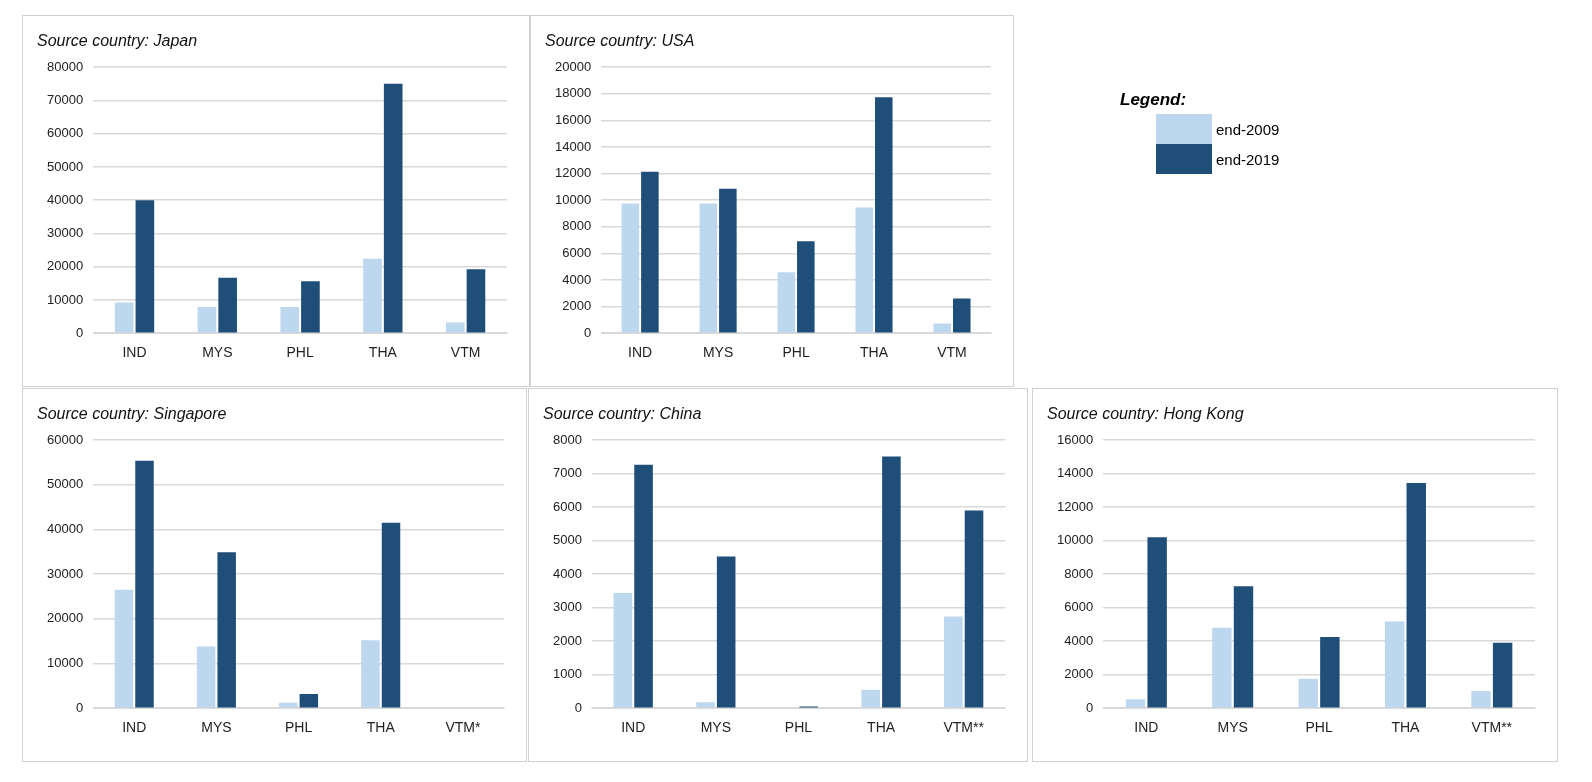  What do you see at coordinates (1248, 159) in the screenshot?
I see `legend-label: end-2019` at bounding box center [1248, 159].